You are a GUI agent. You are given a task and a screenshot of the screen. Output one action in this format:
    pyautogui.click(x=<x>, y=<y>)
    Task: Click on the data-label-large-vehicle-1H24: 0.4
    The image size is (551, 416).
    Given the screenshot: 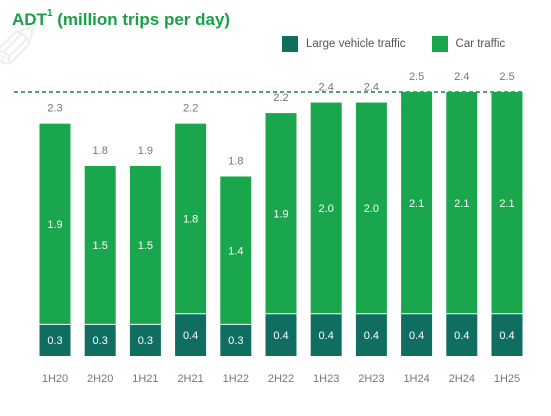 What is the action you would take?
    pyautogui.click(x=416, y=336)
    